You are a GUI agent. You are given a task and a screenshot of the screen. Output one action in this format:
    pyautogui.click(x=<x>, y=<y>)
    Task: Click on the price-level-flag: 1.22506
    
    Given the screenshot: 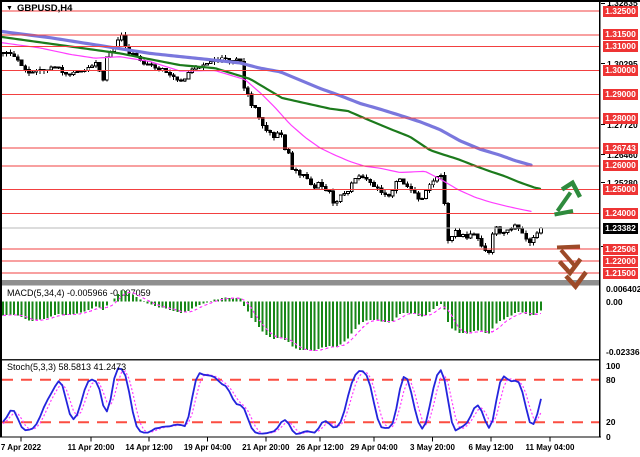 What is the action you would take?
    pyautogui.click(x=620, y=249)
    